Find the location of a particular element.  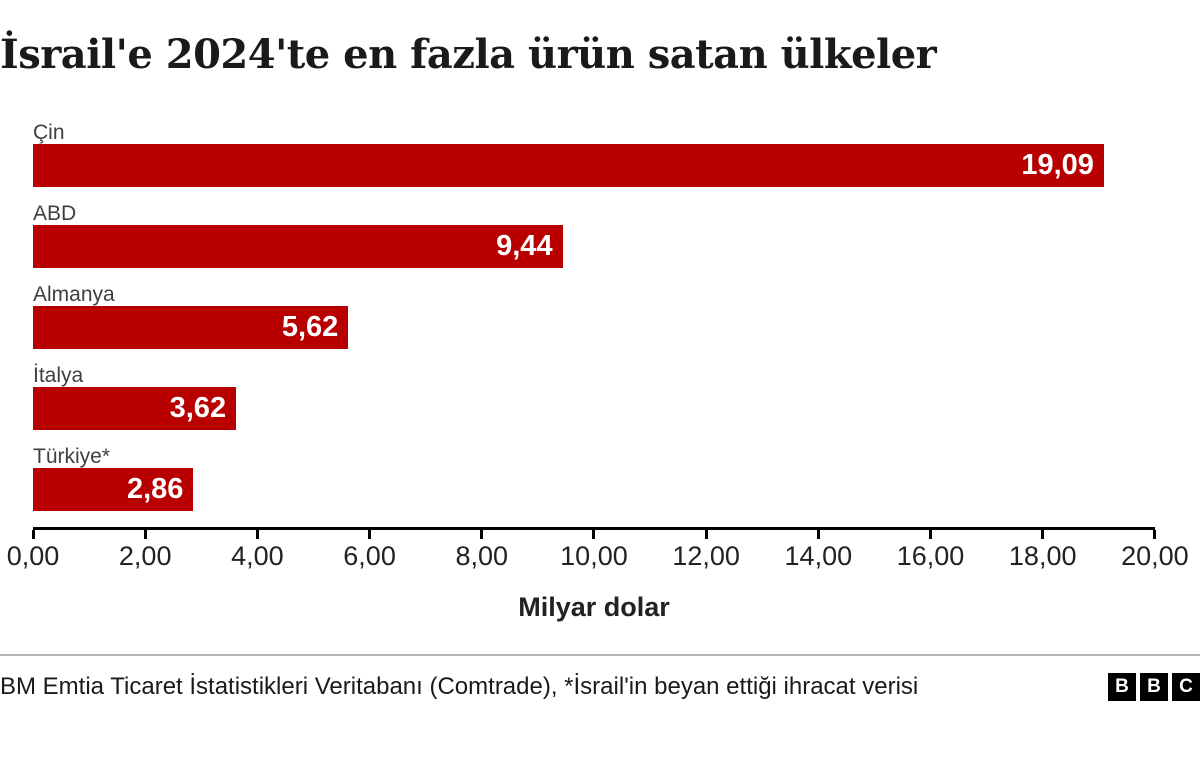

bar-value-label: 5,62 is located at coordinates (310, 327).